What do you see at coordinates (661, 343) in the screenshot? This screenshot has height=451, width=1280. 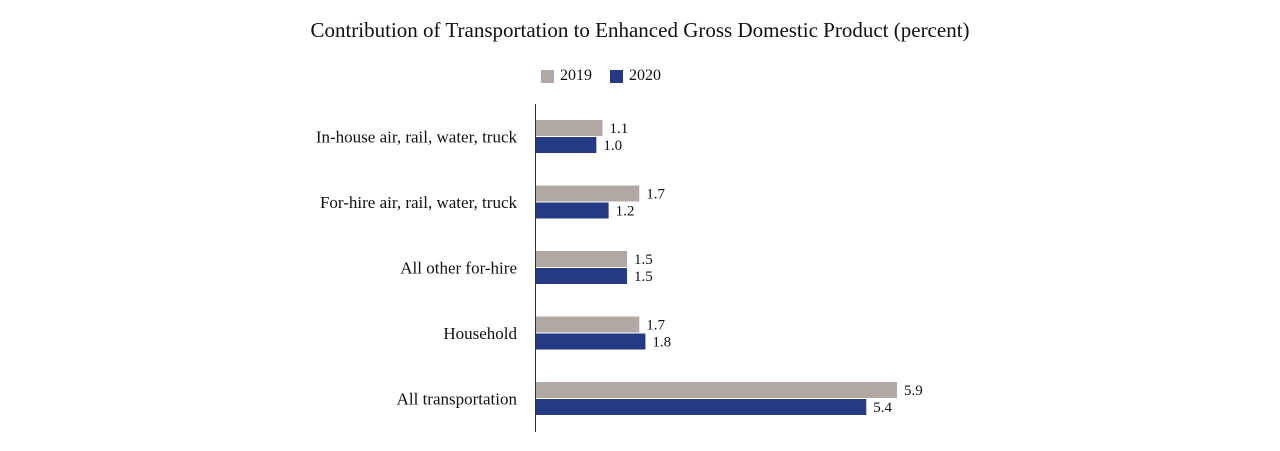 I see `data-label-2020: 1.8` at bounding box center [661, 343].